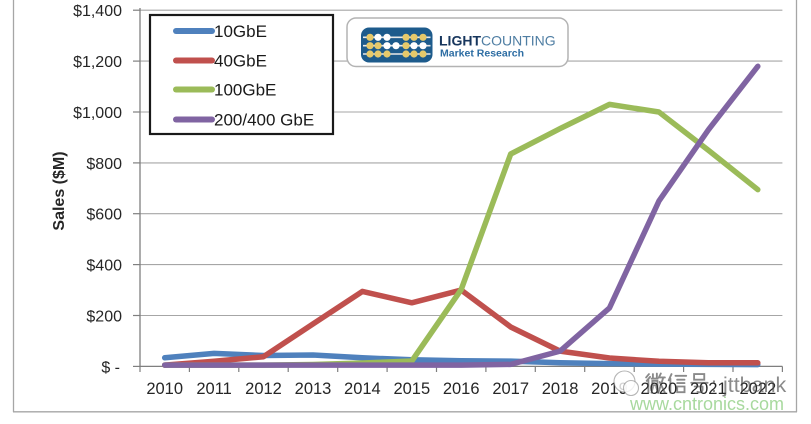 The image size is (811, 424). What do you see at coordinates (706, 404) in the screenshot?
I see `svg-text: www.cntronics.com` at bounding box center [706, 404].